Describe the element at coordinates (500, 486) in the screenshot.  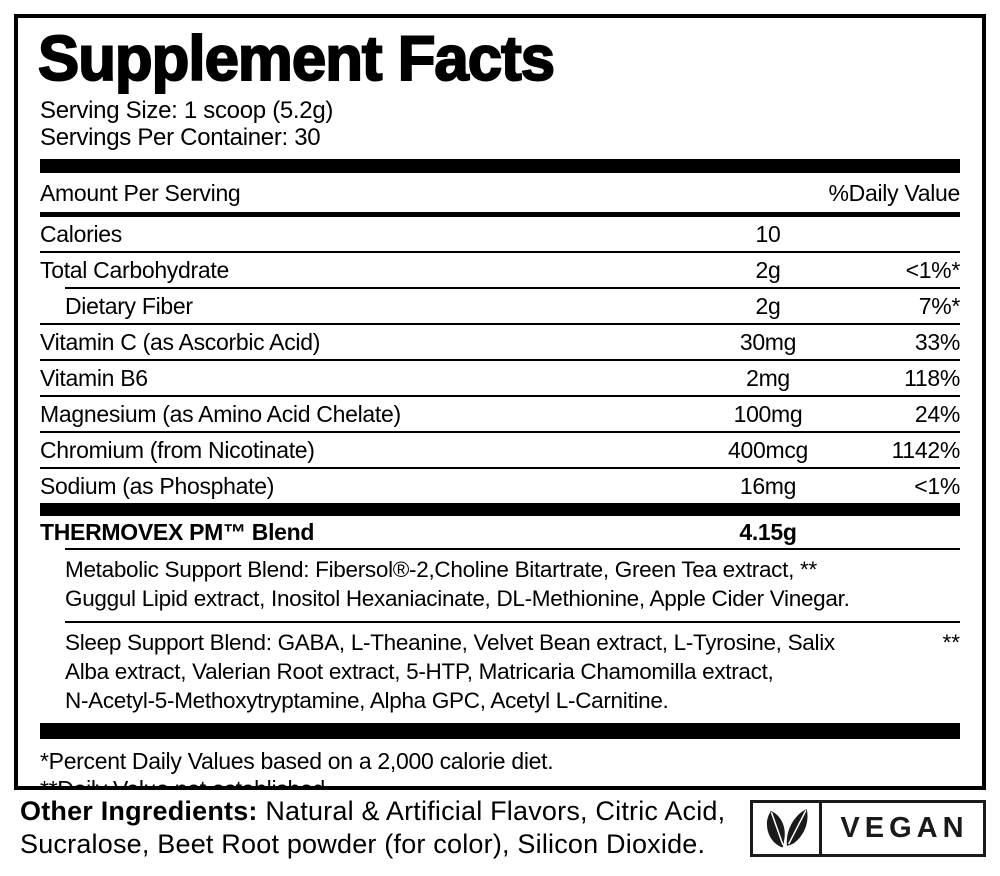
I see `nutrient-row-sodium: Sodium (as Phosphate) 16mg <1%` at that location.